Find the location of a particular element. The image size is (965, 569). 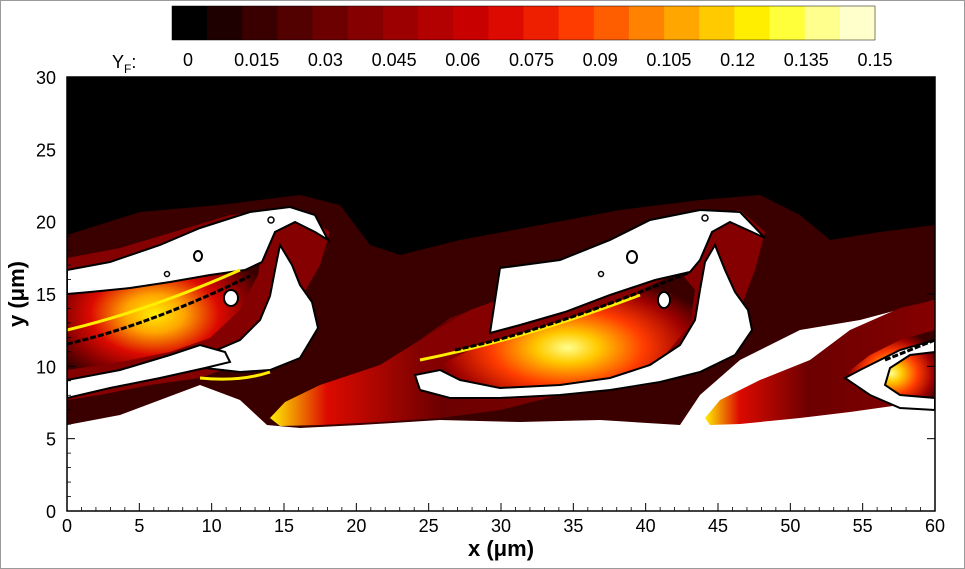

colorbar-variable-subscript: F is located at coordinates (127, 69).